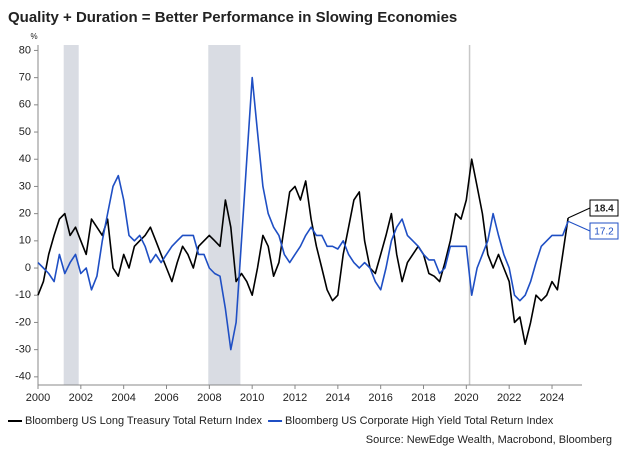 Image resolution: width=632 pixels, height=457 pixels. Describe the element at coordinates (25, 50) in the screenshot. I see `y-tick-label: 80` at that location.